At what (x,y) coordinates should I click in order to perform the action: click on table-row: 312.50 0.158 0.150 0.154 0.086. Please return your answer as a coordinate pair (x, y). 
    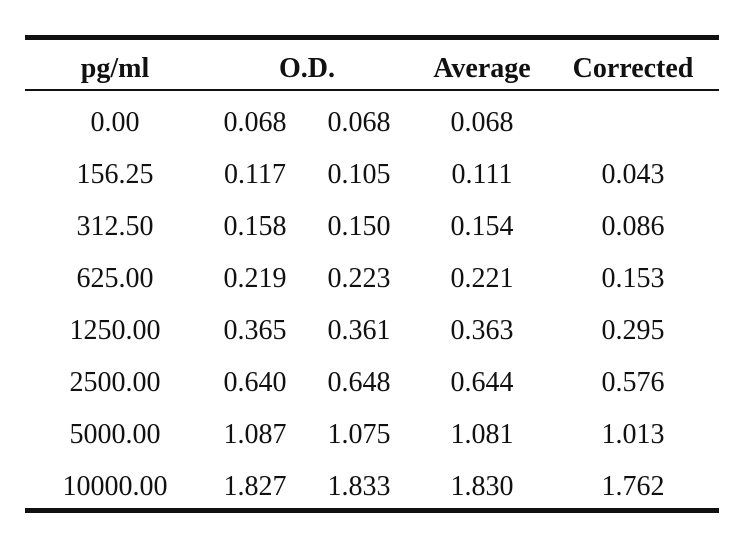
    Looking at the image, I should click on (375, 227).